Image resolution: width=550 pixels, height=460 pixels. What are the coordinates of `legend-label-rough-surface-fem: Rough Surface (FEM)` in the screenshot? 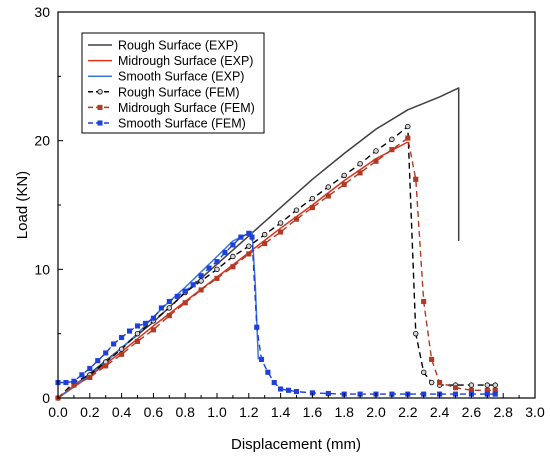 It's located at (179, 92).